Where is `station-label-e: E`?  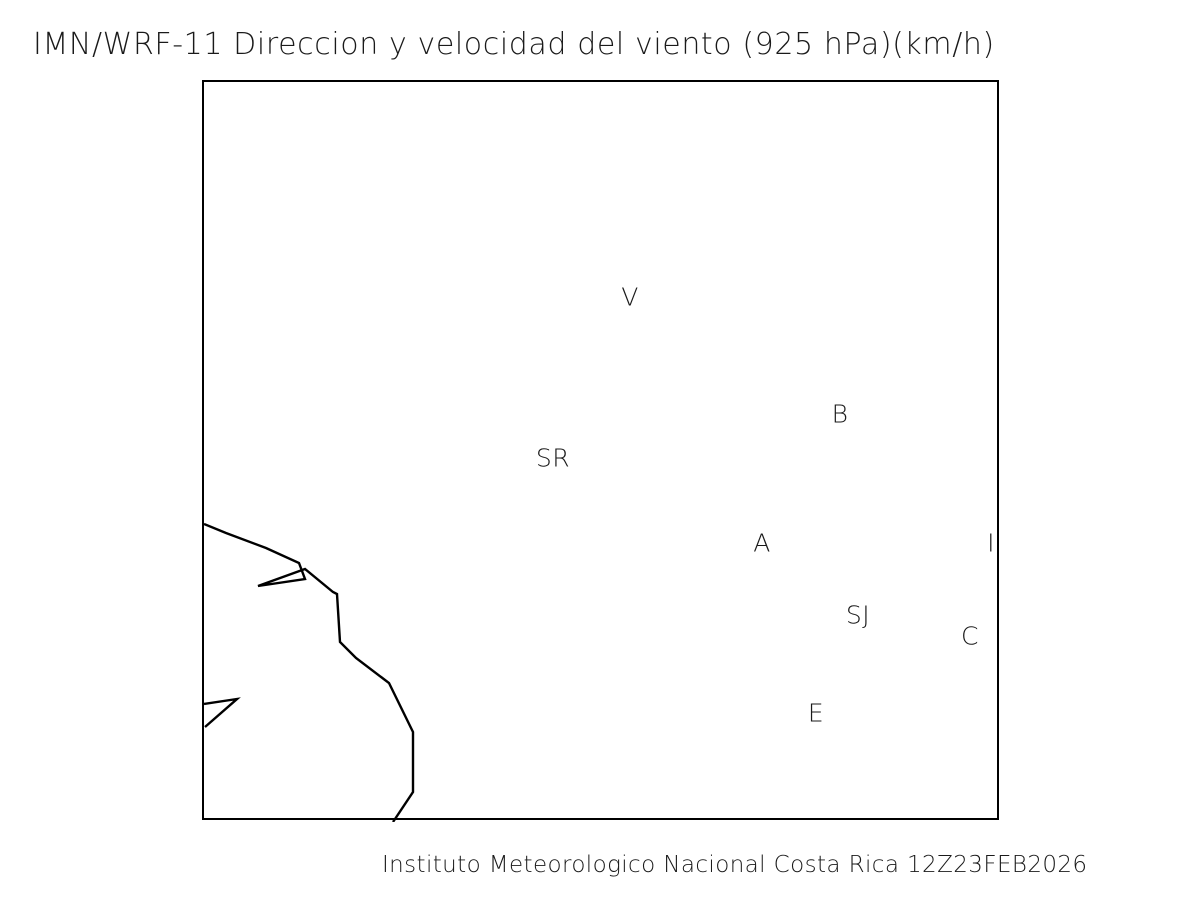
station-label-e: E is located at coordinates (816, 713).